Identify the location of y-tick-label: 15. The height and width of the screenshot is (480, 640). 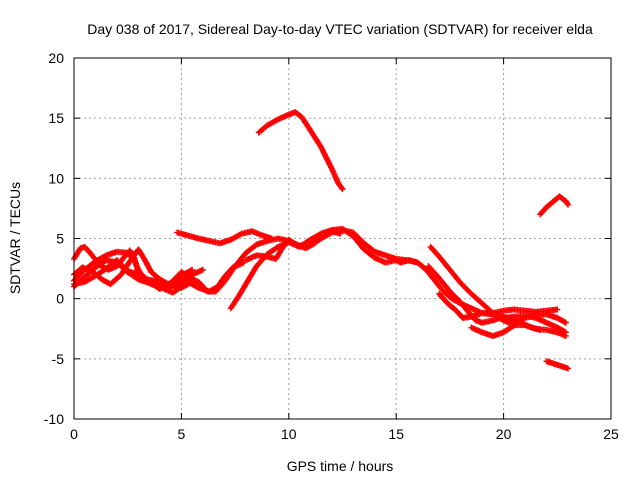
(56, 118).